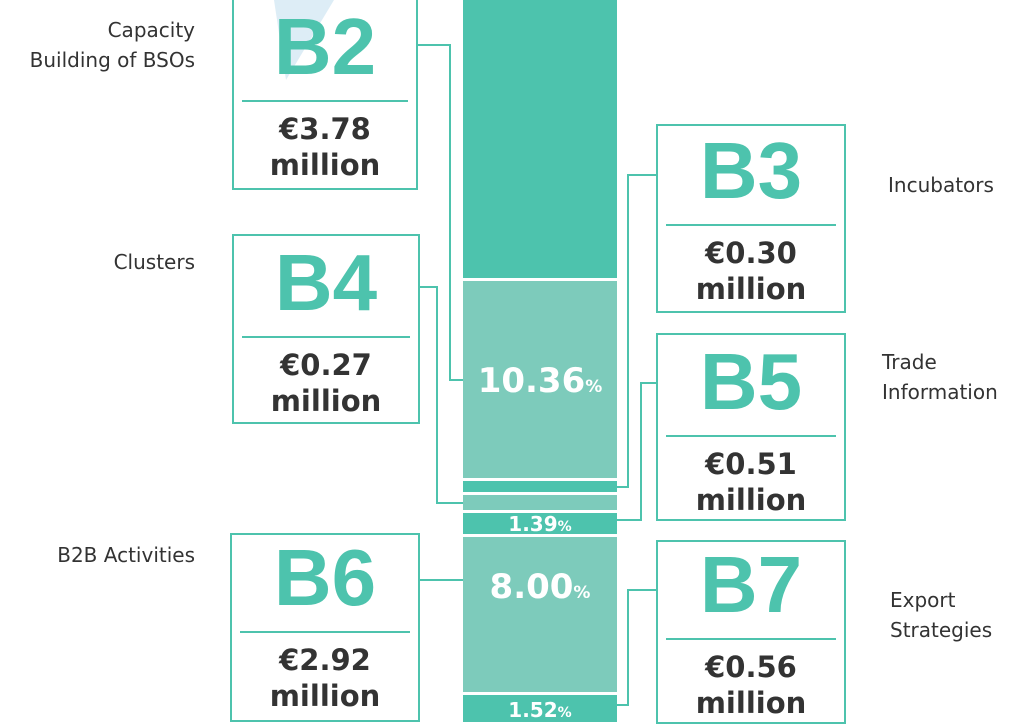  Describe the element at coordinates (940, 392) in the screenshot. I see `label-line: Information` at that location.